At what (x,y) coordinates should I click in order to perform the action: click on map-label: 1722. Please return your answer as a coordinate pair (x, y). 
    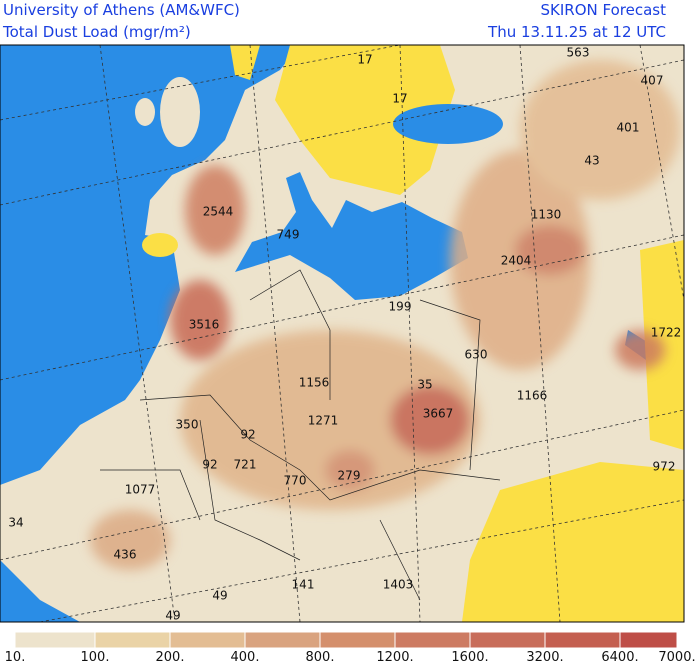
    Looking at the image, I should click on (666, 333).